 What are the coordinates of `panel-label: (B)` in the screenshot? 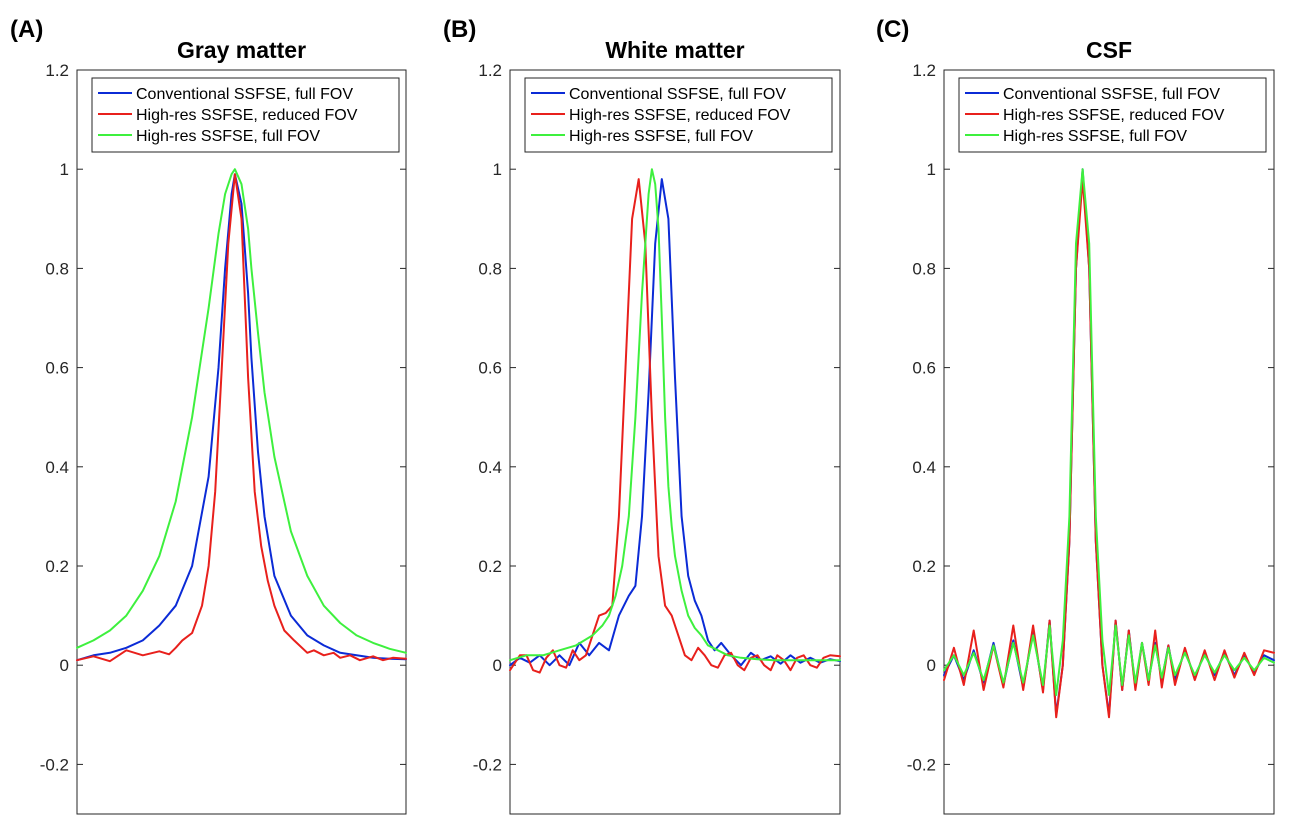 It's located at (459, 29).